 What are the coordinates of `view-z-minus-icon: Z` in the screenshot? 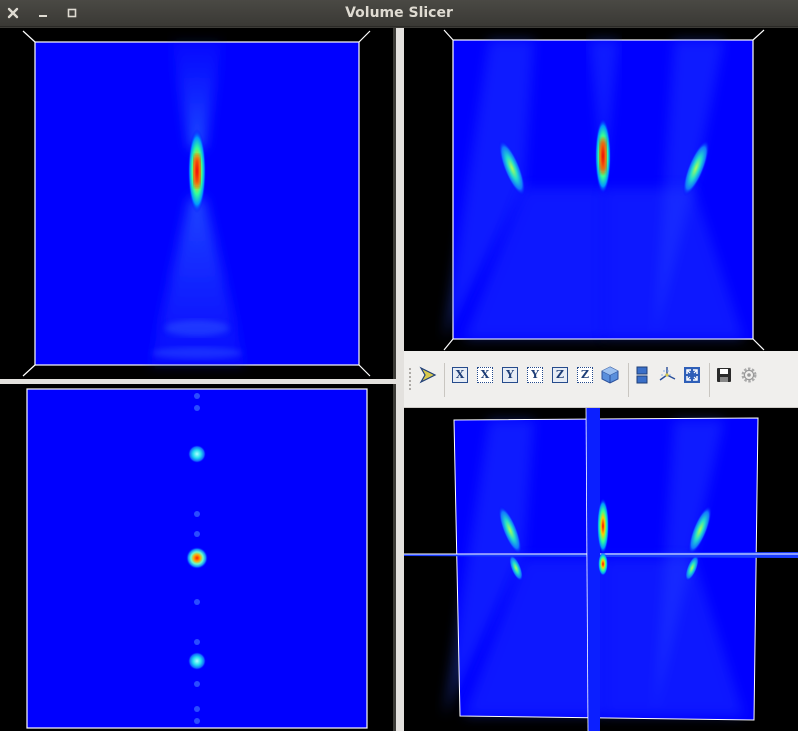 It's located at (585, 375).